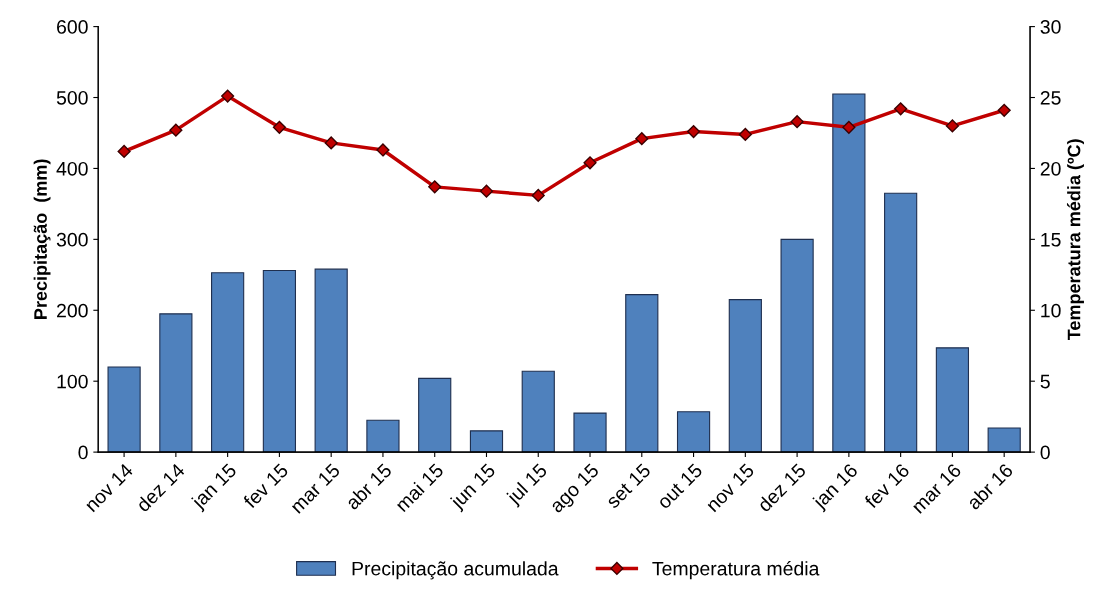 The width and height of the screenshot is (1116, 591). I want to click on x-tick-label: abr 15, so click(368, 486).